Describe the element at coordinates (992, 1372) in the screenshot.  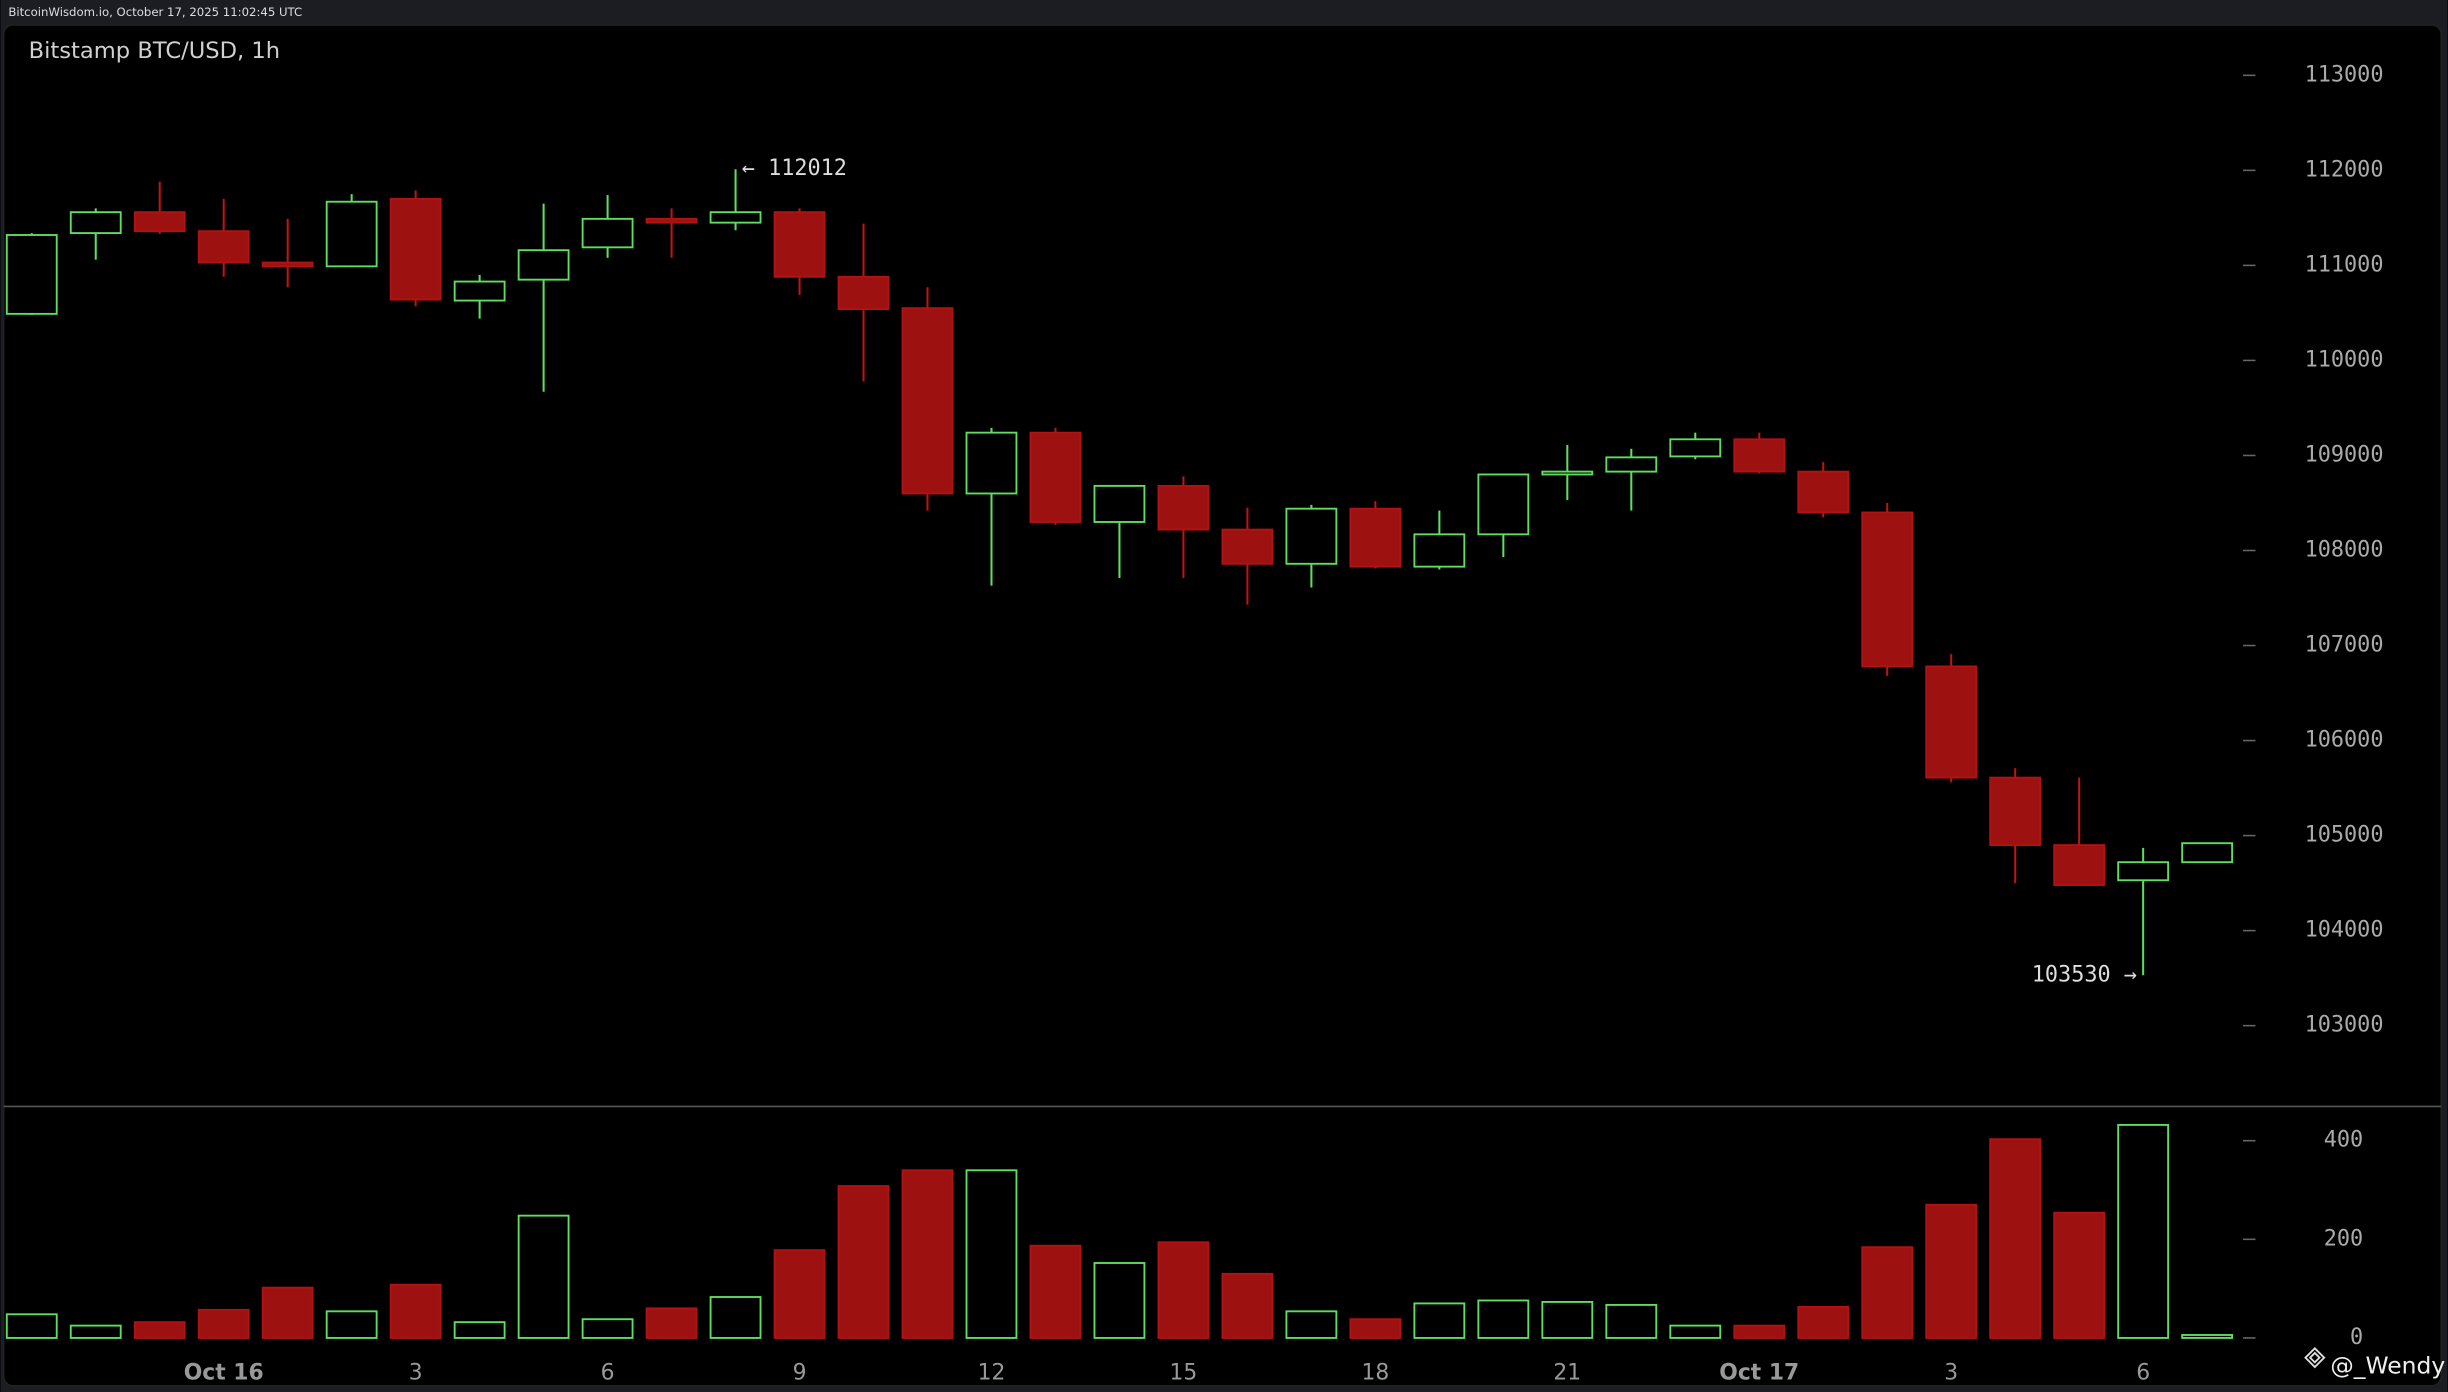
I see `x-tick-label: 12` at that location.